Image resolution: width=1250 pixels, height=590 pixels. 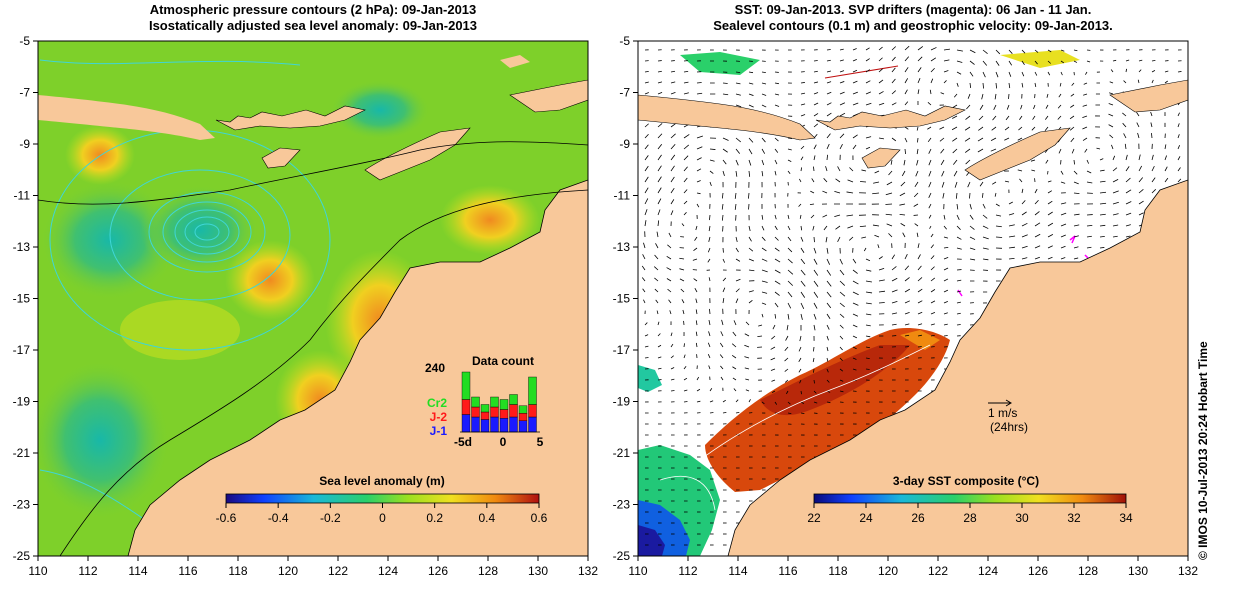 What do you see at coordinates (966, 481) in the screenshot?
I see `right-colorbar-label: 3-day SST composite (°C)` at bounding box center [966, 481].